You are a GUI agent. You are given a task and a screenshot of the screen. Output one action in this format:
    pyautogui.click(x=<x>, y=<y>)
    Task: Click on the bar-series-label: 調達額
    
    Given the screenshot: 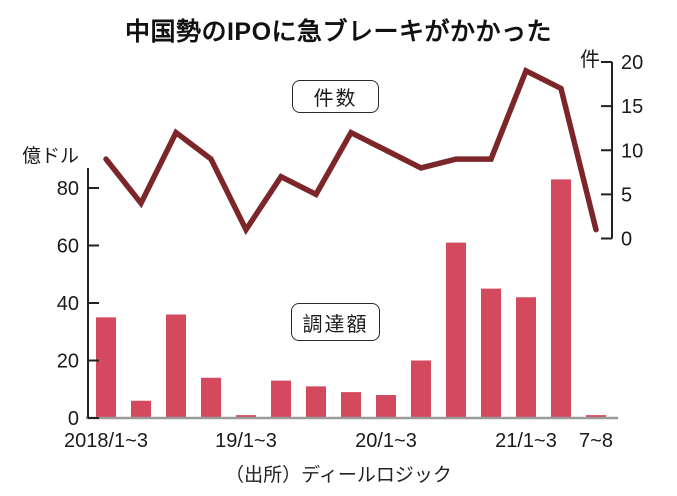 What is the action you would take?
    pyautogui.click(x=335, y=324)
    